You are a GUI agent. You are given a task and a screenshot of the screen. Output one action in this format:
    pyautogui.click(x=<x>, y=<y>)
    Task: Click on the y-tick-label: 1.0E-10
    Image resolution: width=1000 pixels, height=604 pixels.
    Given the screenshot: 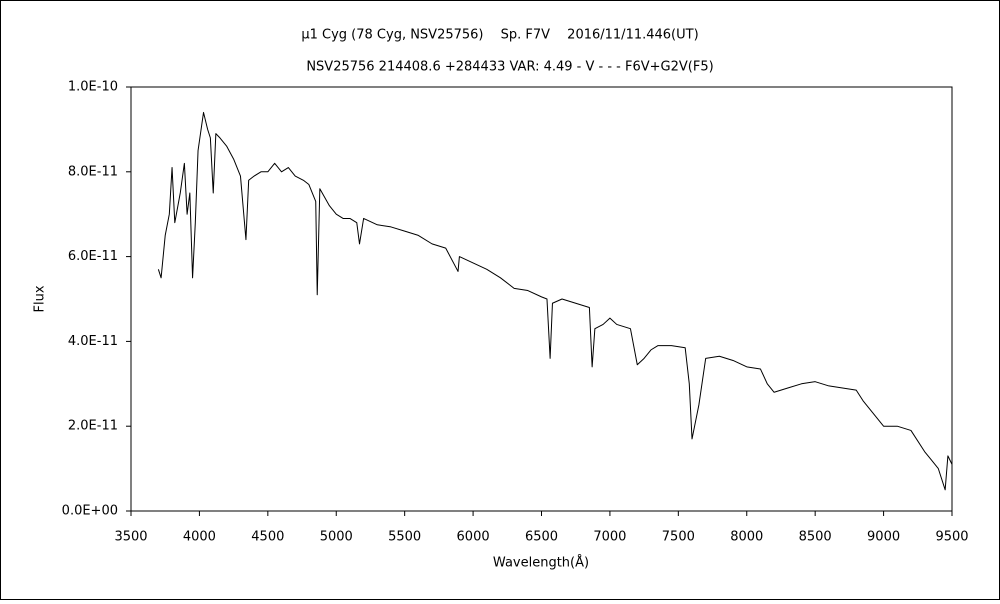 What is the action you would take?
    pyautogui.click(x=93, y=87)
    